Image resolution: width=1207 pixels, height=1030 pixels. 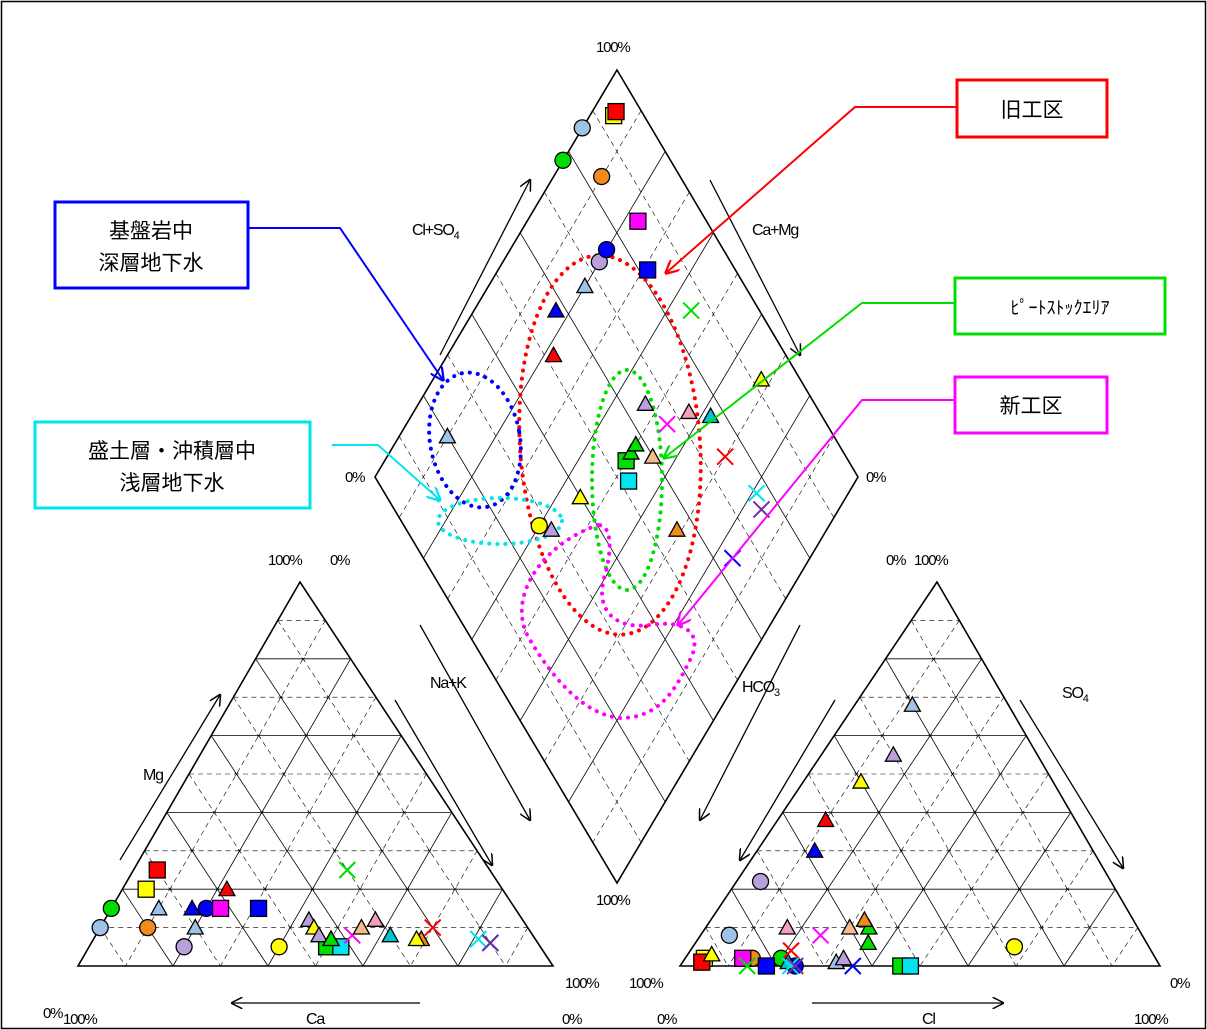 What do you see at coordinates (931, 560) in the screenshot?
I see `anion-apex-right-label: 100%` at bounding box center [931, 560].